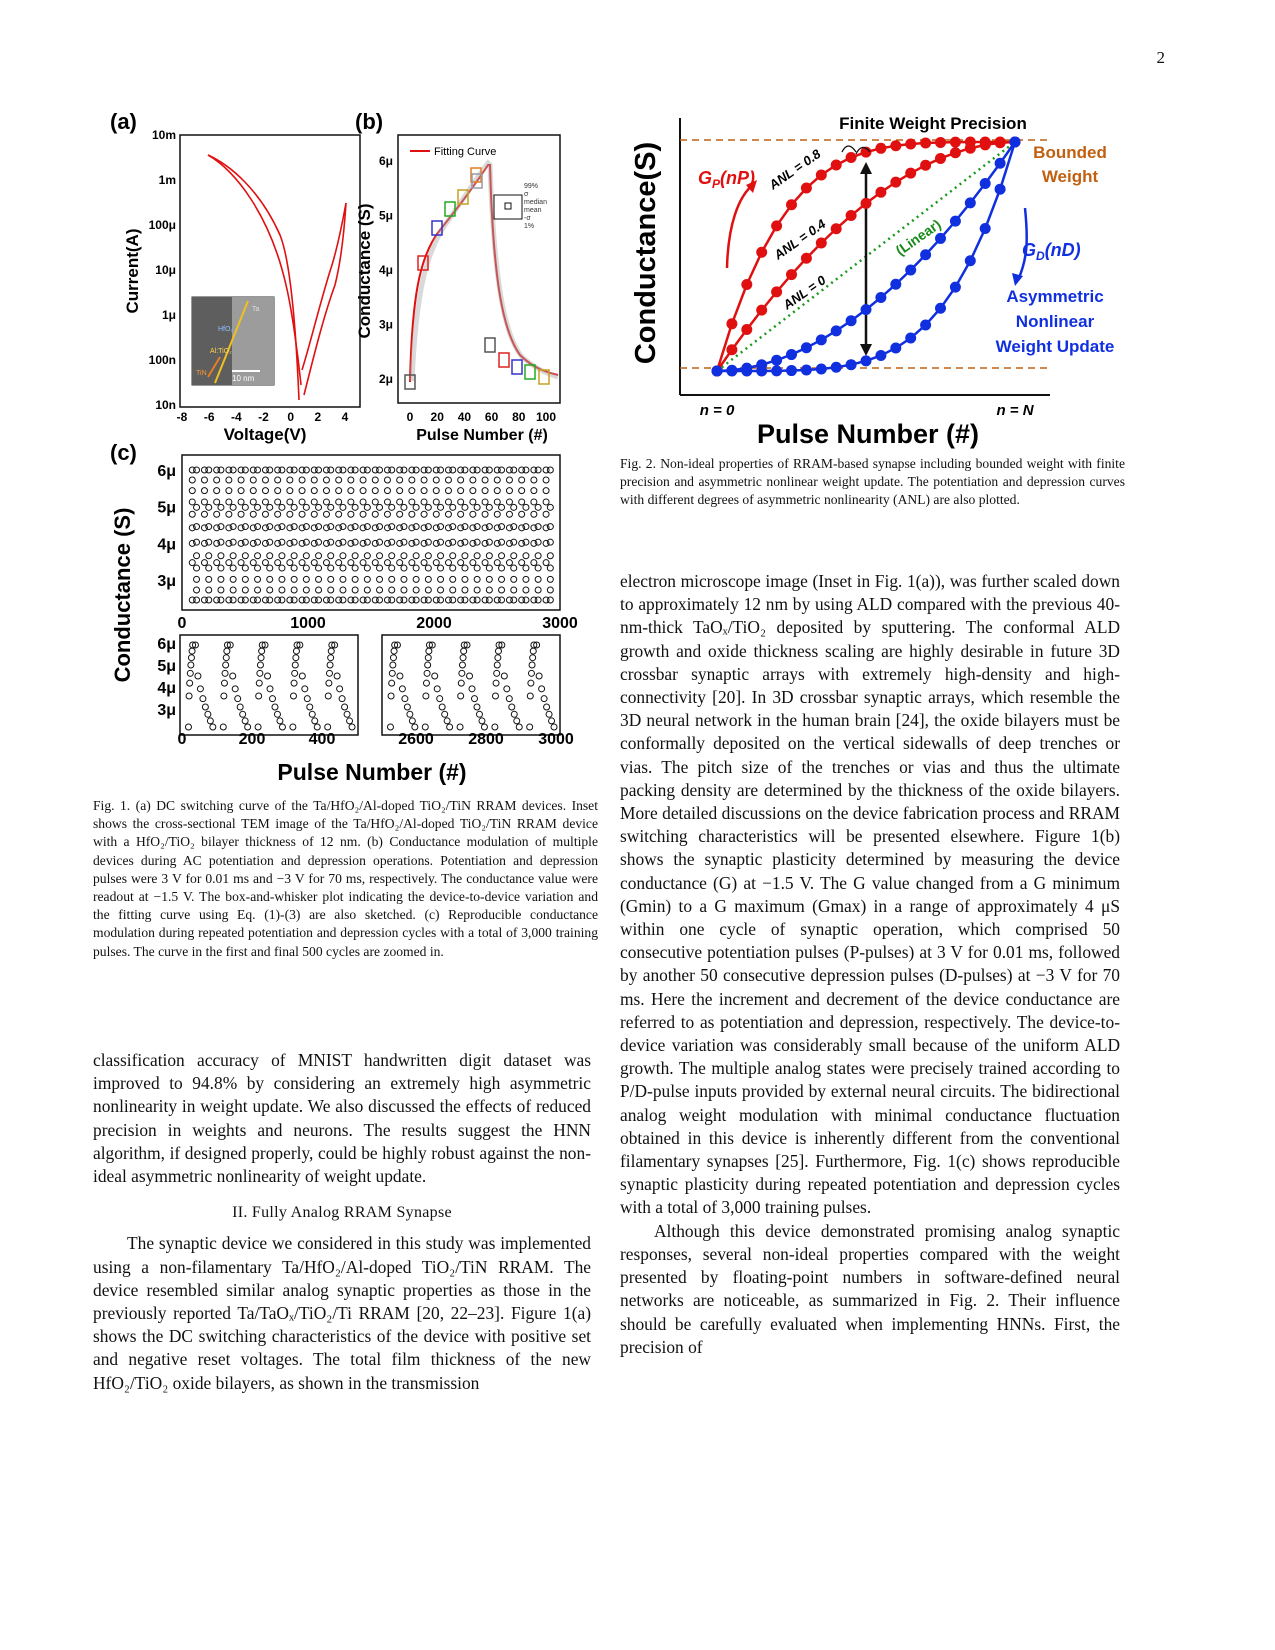 The width and height of the screenshot is (1275, 1650). Describe the element at coordinates (1054, 296) in the screenshot. I see `fig2-asym-1: Asymmetric` at that location.